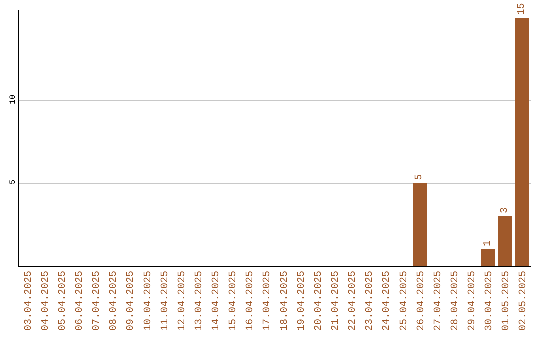 The height and width of the screenshot is (340, 540). What do you see at coordinates (319, 301) in the screenshot?
I see `x-tick-label: 20.04.2025` at bounding box center [319, 301].